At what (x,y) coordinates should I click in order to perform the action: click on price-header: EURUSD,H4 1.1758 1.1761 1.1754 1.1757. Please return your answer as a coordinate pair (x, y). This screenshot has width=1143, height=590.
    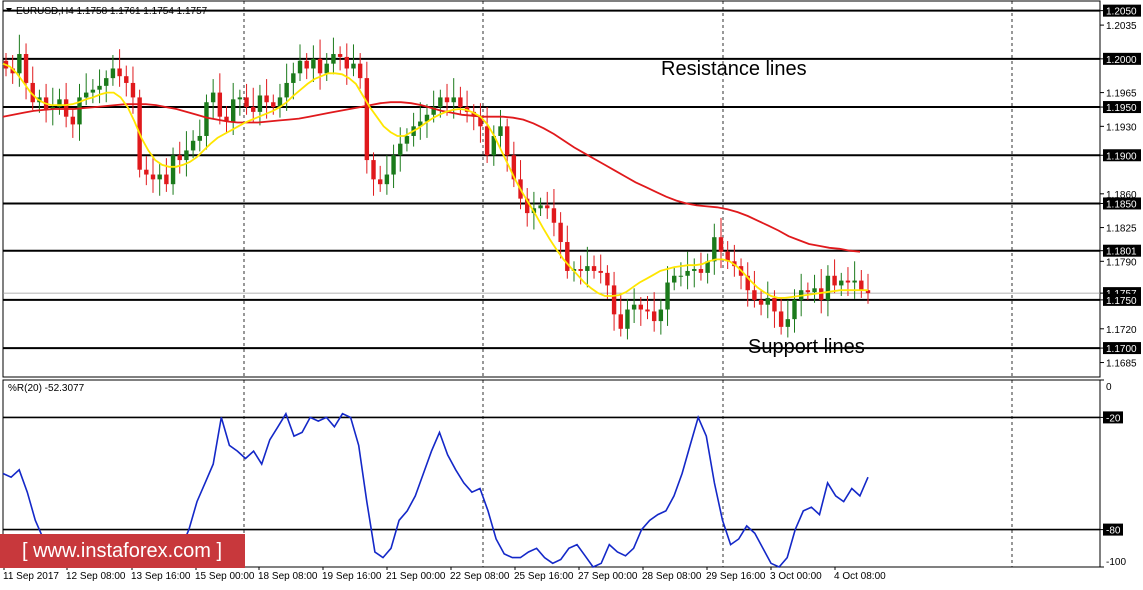
    Looking at the image, I should click on (107, 11).